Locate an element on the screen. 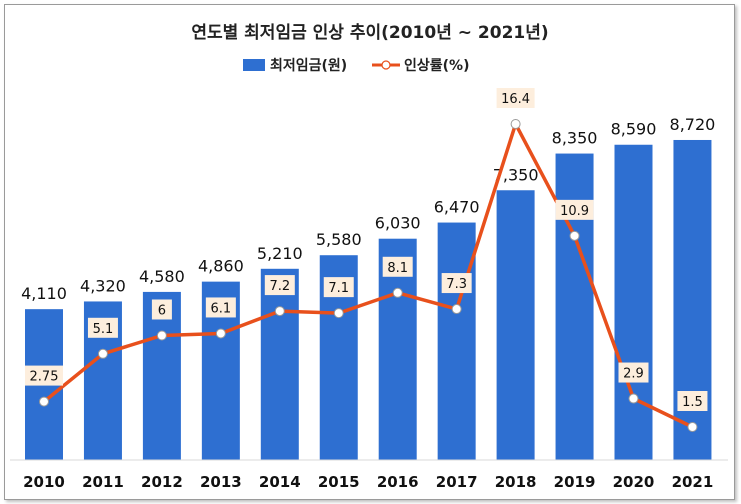 The image size is (741, 504). x-tick-2021: 2021 is located at coordinates (693, 482).